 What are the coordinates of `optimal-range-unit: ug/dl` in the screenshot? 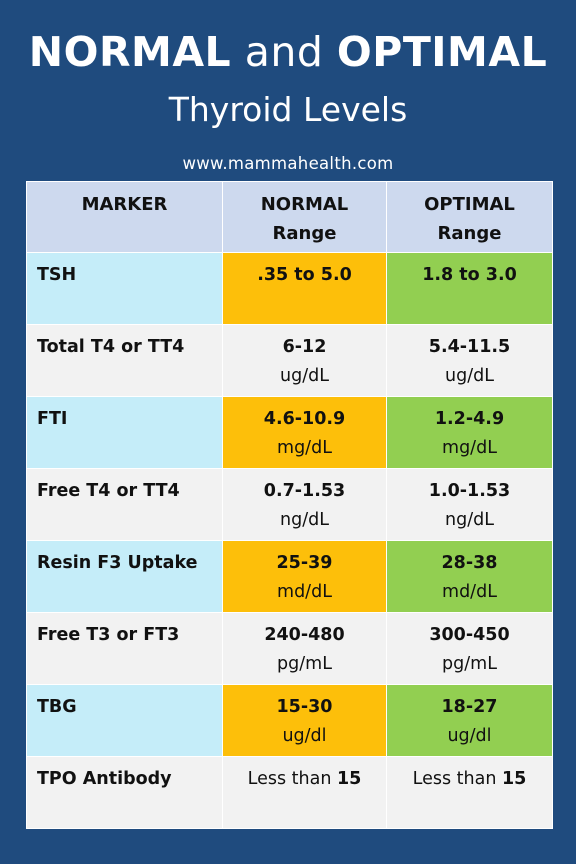 It's located at (469, 736).